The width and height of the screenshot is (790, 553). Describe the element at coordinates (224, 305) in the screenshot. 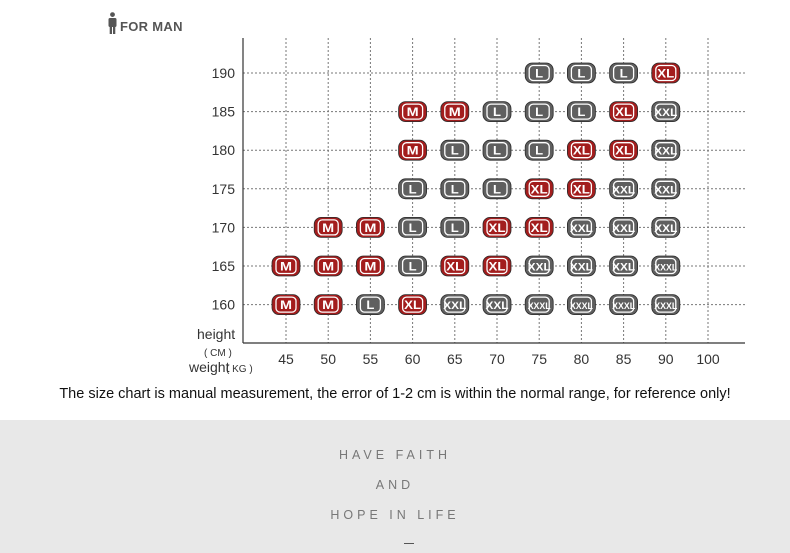

I see `y-tick-label: 160` at that location.